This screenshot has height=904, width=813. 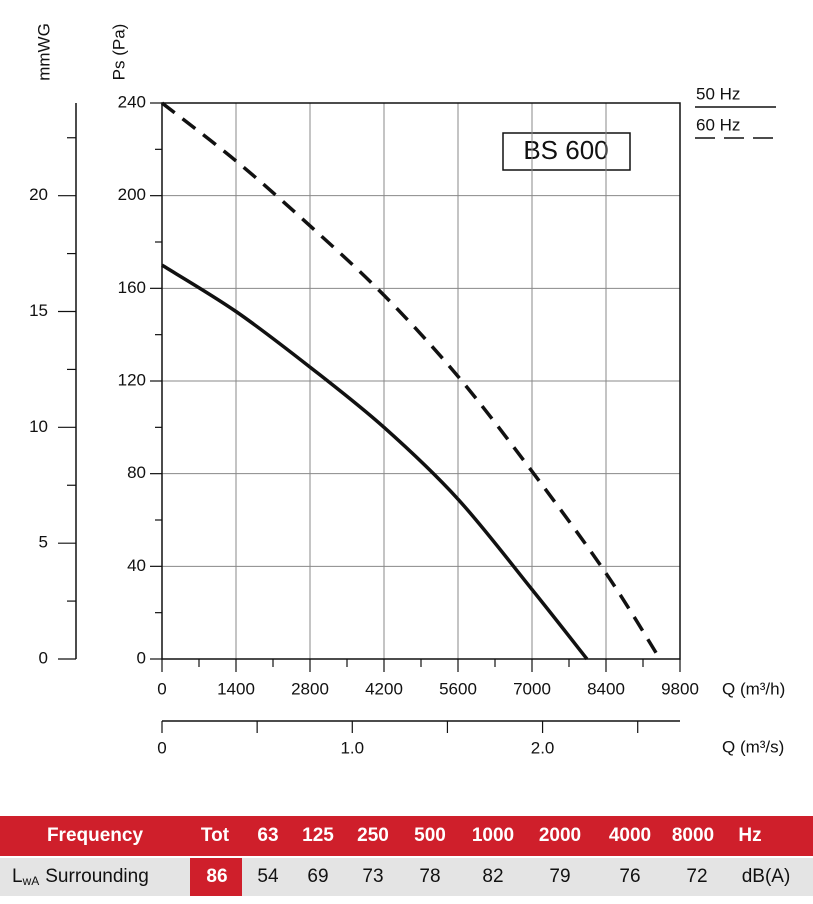 I want to click on x2-tick-label: 0, so click(x=161, y=747).